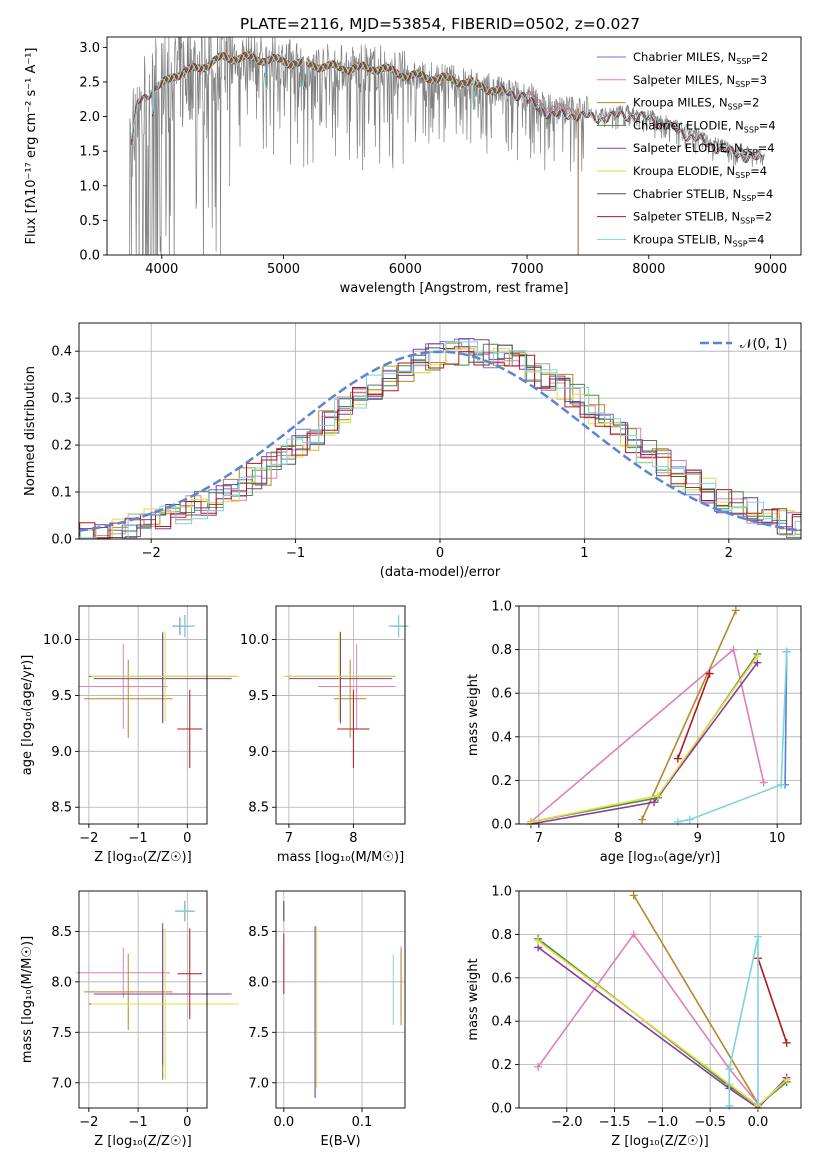 The image size is (819, 1170). I want to click on mass-vs-ebv-xlabel: E(B-V), so click(340, 1141).